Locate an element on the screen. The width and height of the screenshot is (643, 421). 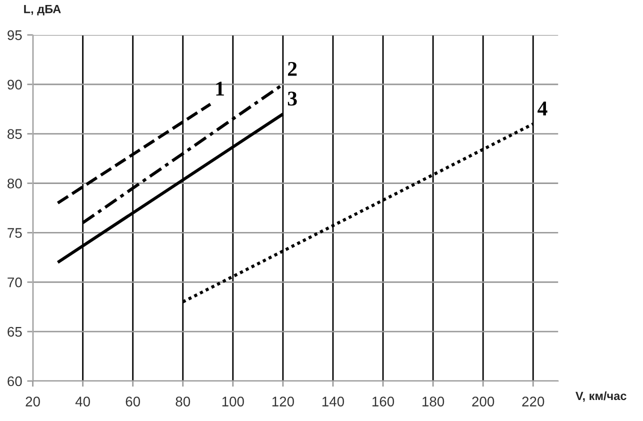
x-tick-label: 140 is located at coordinates (333, 401).